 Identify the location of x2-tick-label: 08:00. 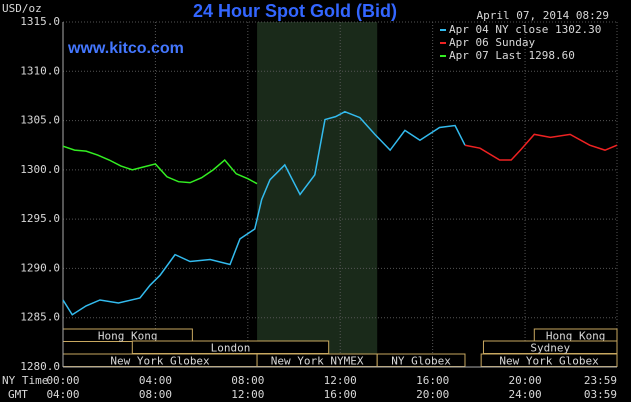
(155, 394).